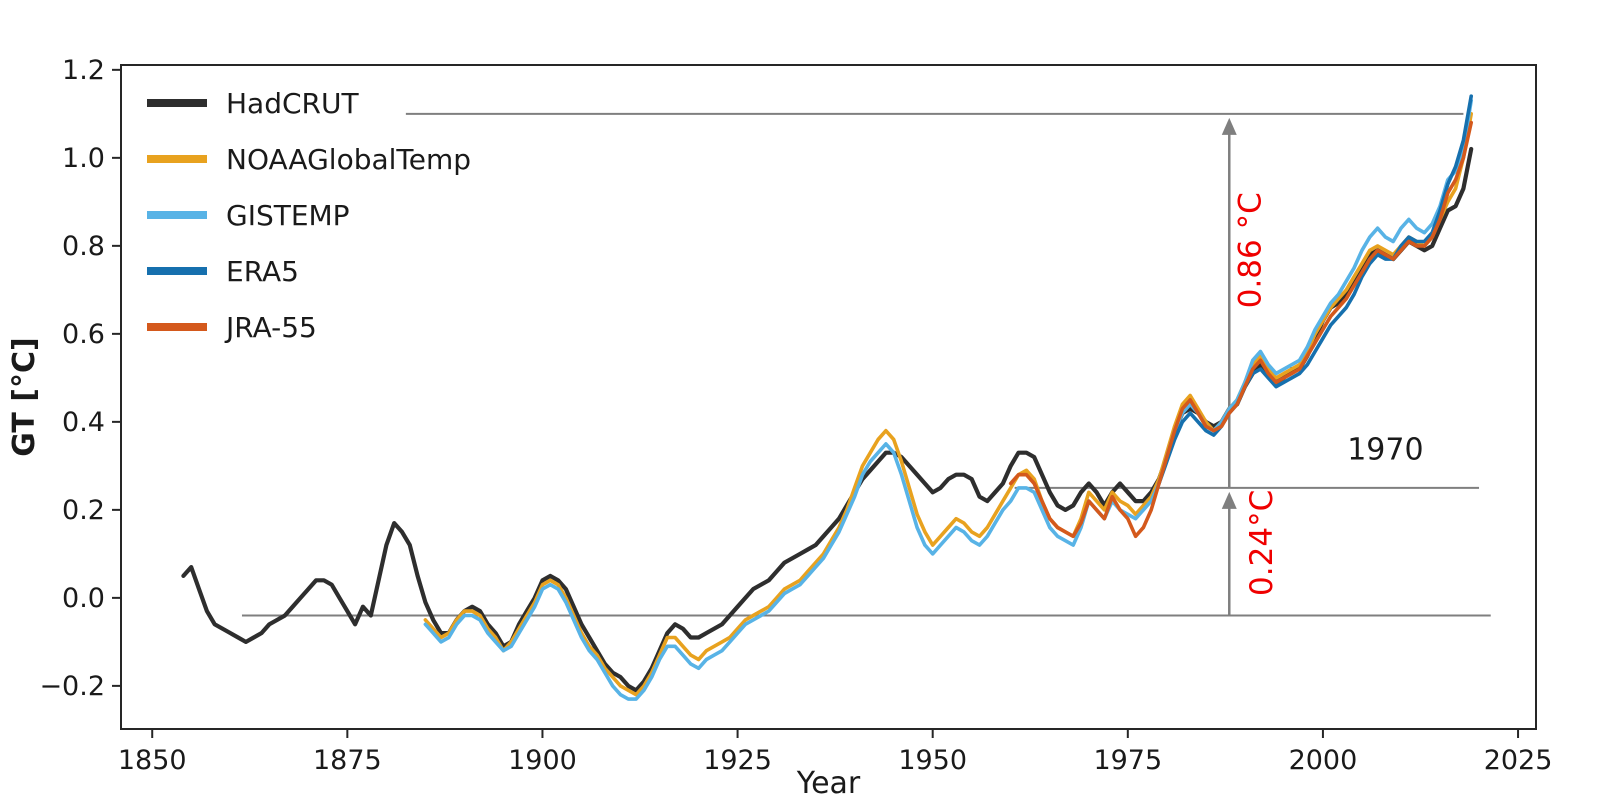 Image resolution: width=1600 pixels, height=812 pixels. I want to click on y-axis-tick-label: 0.4, so click(83, 422).